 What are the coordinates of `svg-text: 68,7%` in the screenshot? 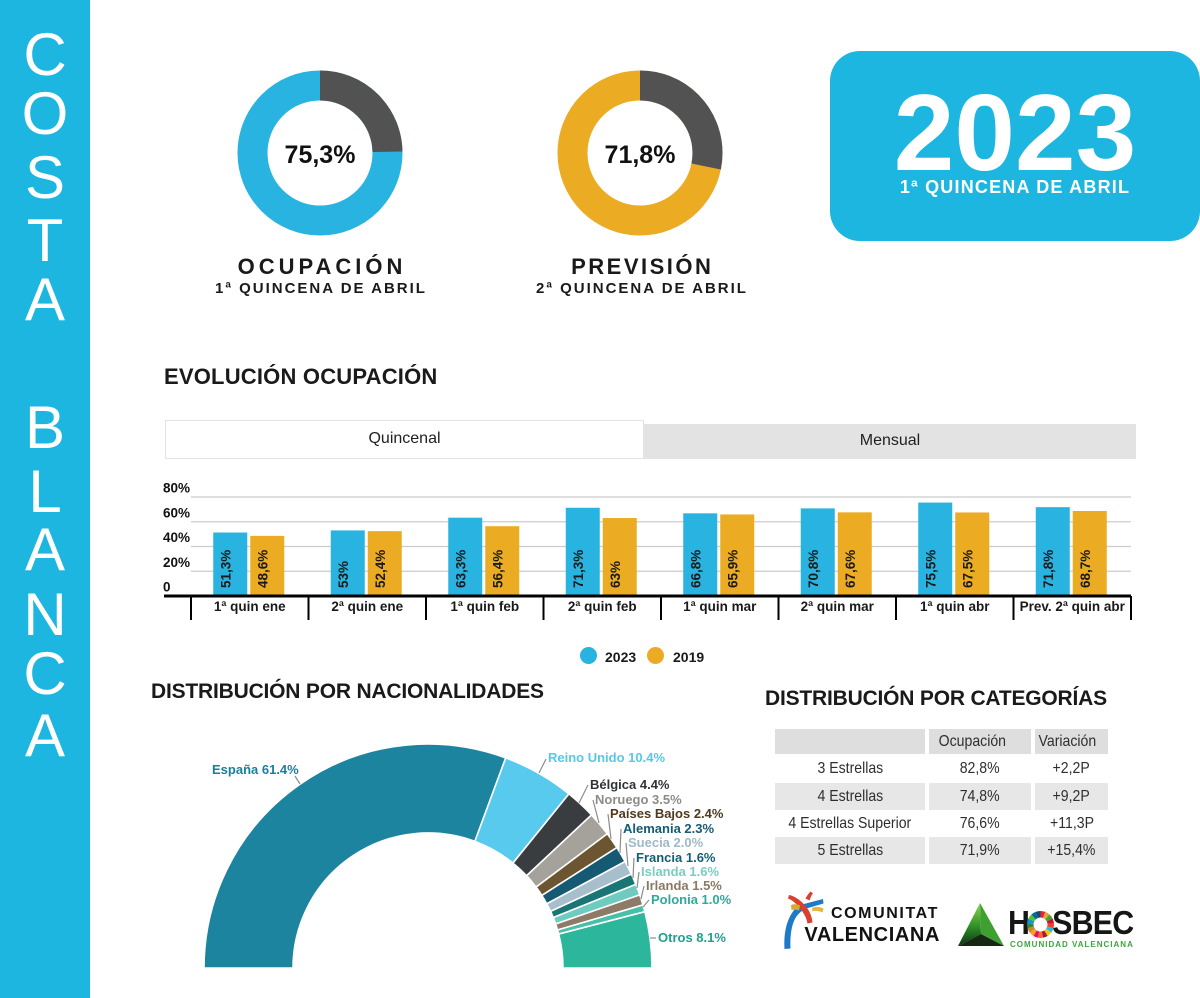 It's located at (1085, 569).